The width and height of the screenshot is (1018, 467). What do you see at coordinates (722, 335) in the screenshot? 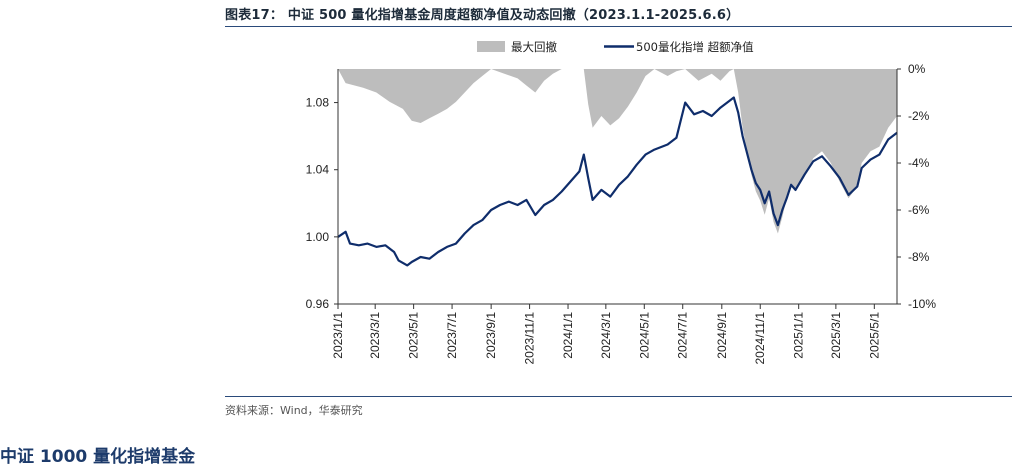
I see `x-tick-label: 2024/9/1` at bounding box center [722, 335].